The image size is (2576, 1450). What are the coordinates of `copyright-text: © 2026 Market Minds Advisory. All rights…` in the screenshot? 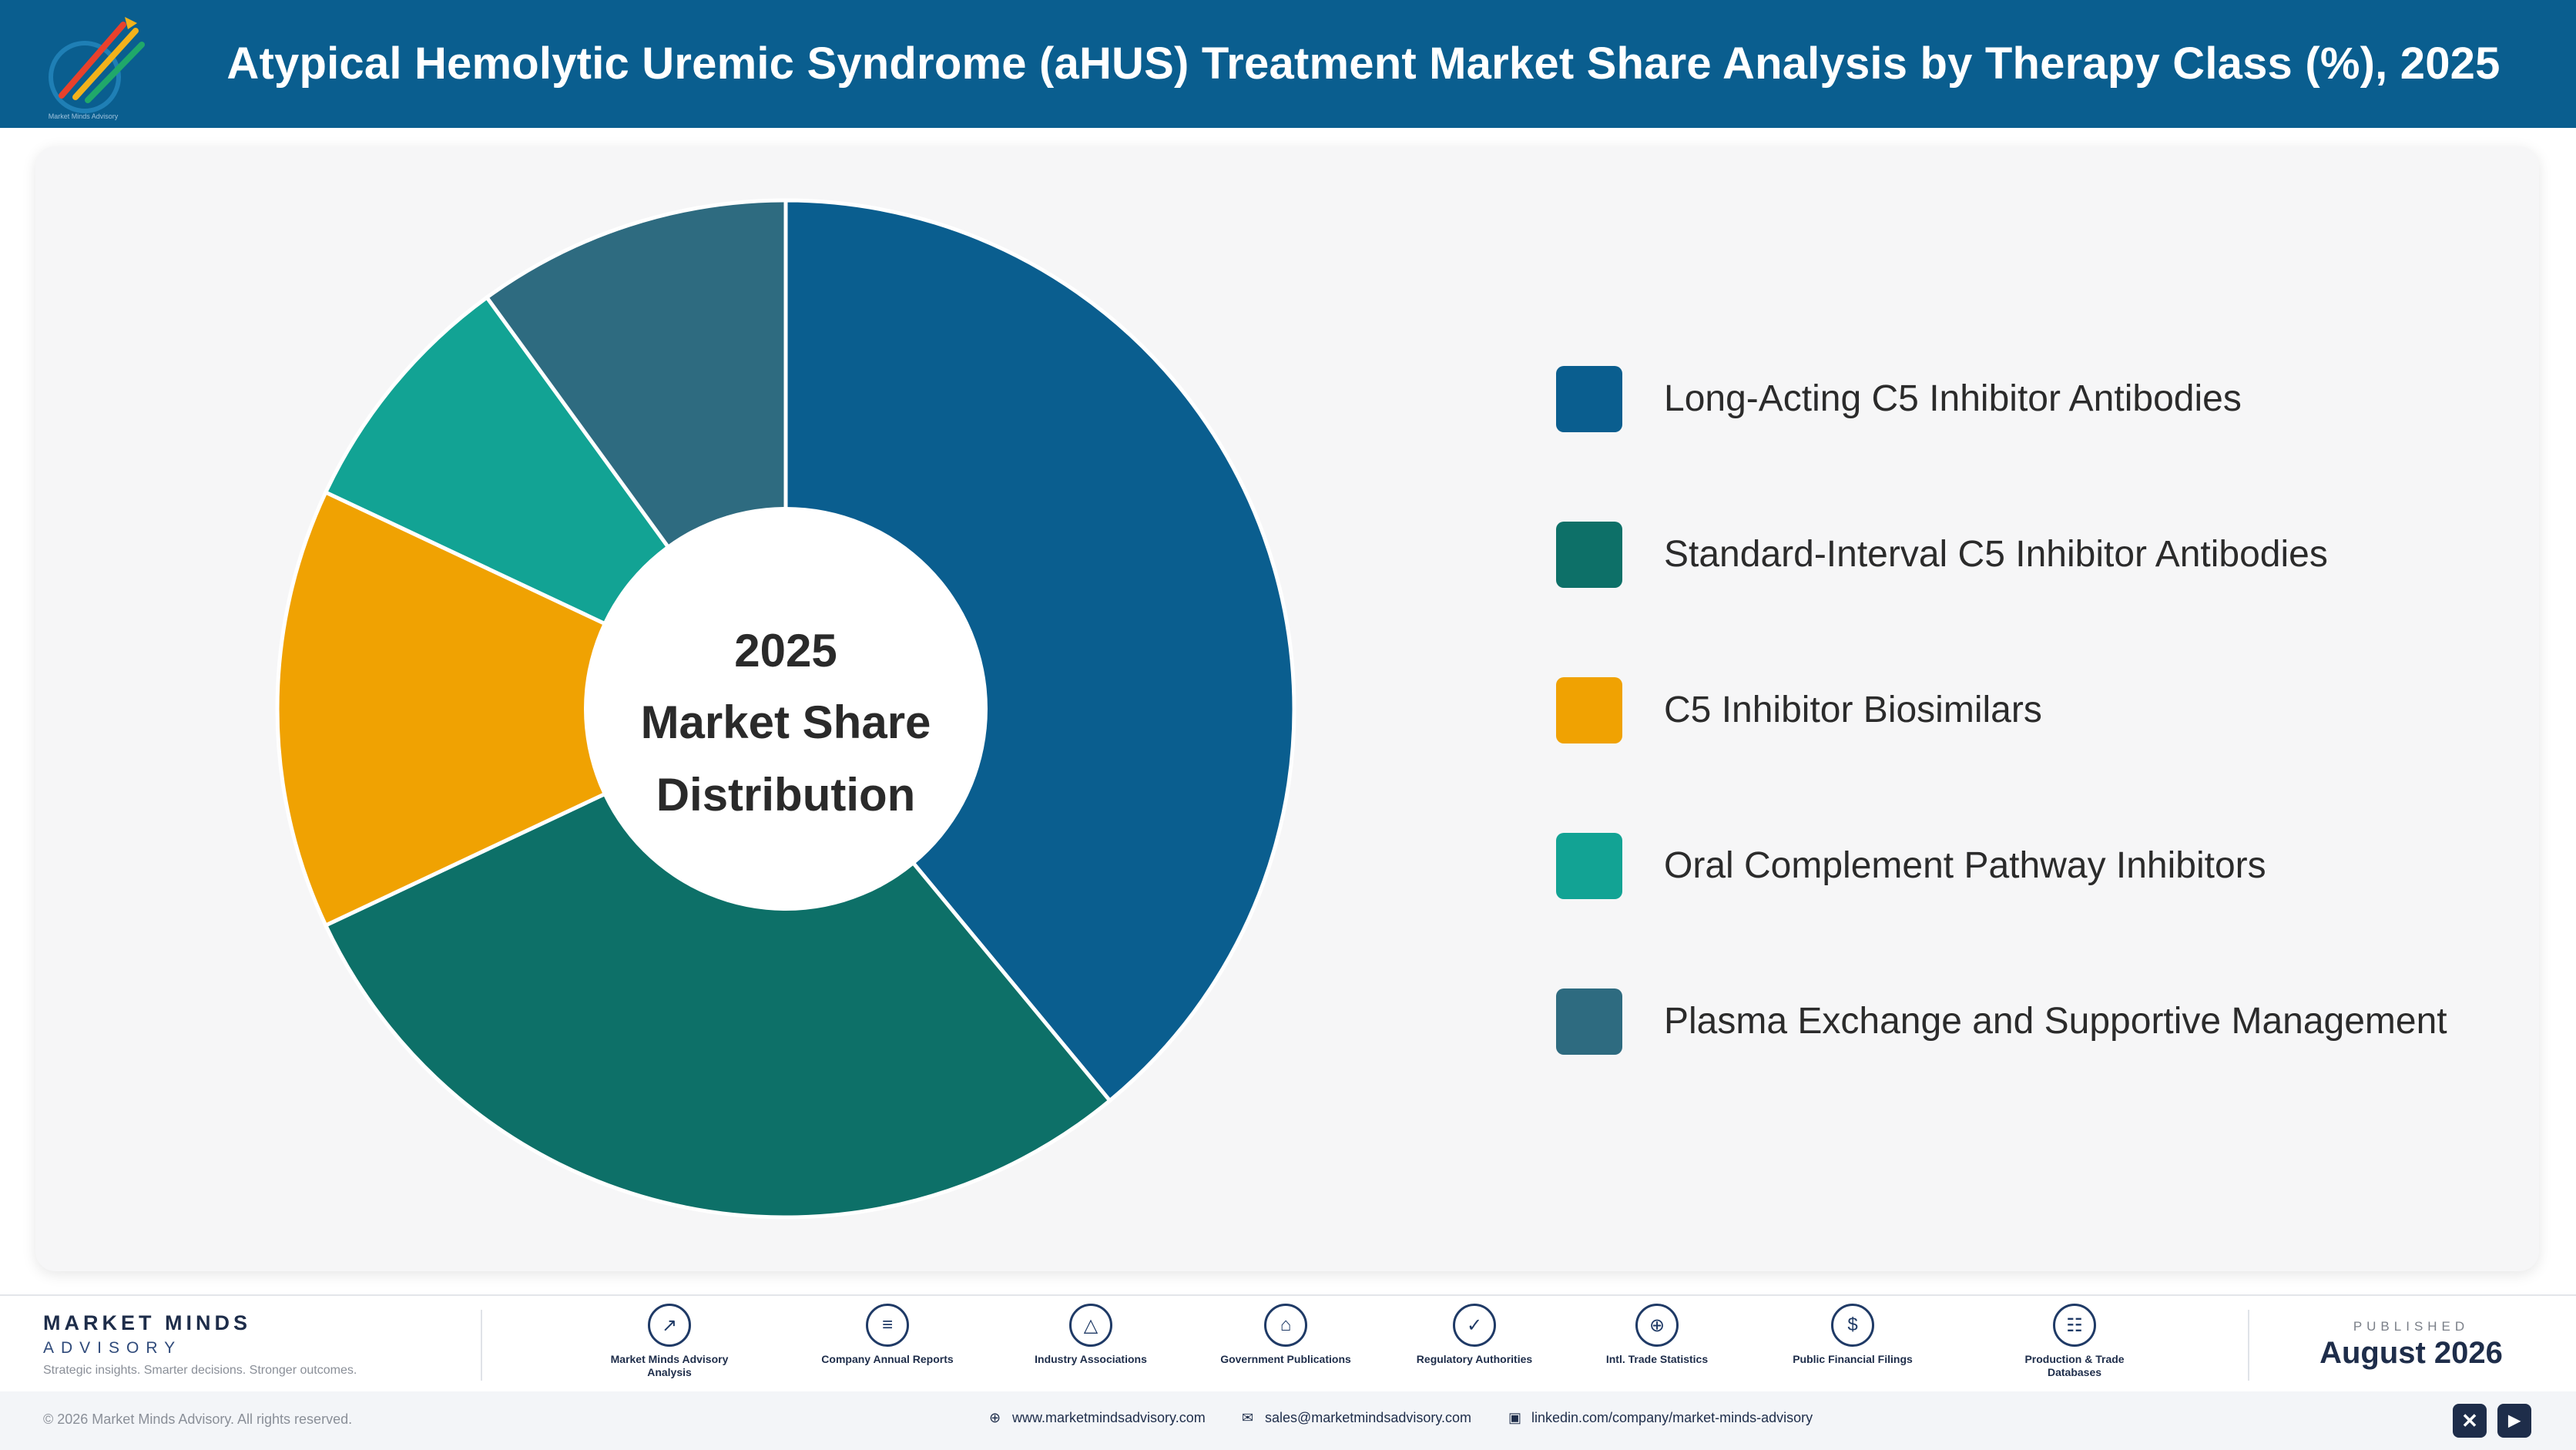 It's located at (198, 1419).